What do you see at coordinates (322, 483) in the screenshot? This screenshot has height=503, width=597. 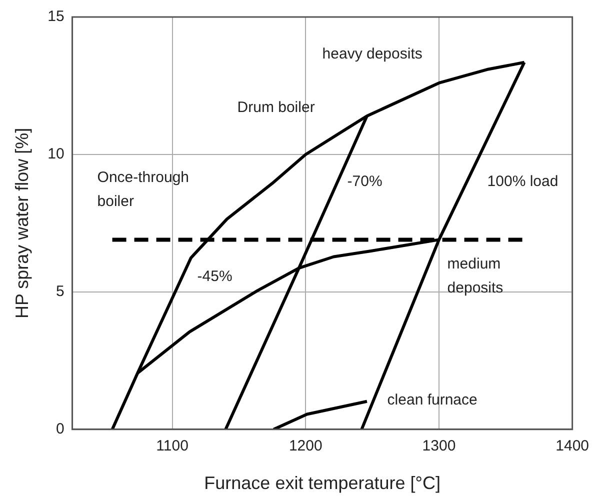 I see `x-axis-title: Furnace exit temperature [°C]` at bounding box center [322, 483].